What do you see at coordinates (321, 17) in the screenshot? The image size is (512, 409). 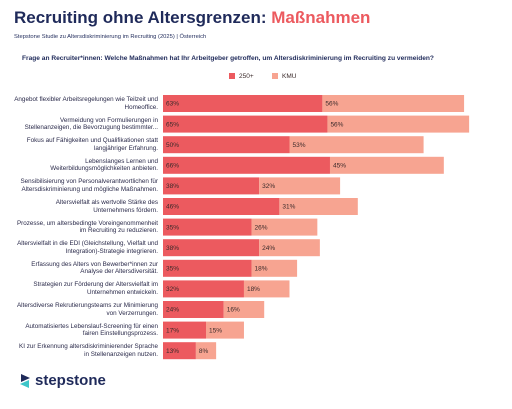 I see `title-highlight: Maßnahmen` at bounding box center [321, 17].